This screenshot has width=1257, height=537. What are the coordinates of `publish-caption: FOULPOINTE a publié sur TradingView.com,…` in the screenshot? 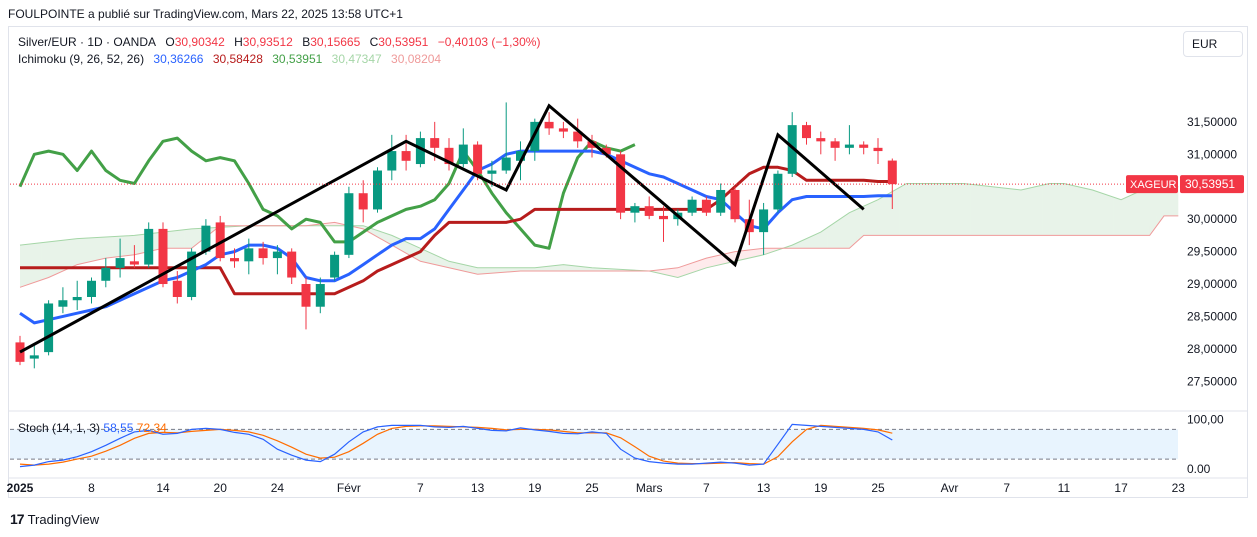 It's located at (205, 14).